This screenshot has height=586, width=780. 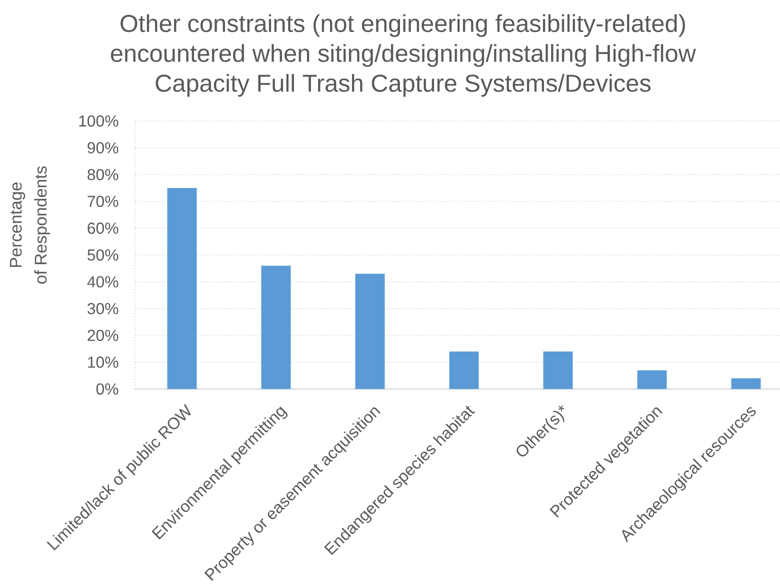 What do you see at coordinates (103, 362) in the screenshot?
I see `y-tick-label: 10%` at bounding box center [103, 362].